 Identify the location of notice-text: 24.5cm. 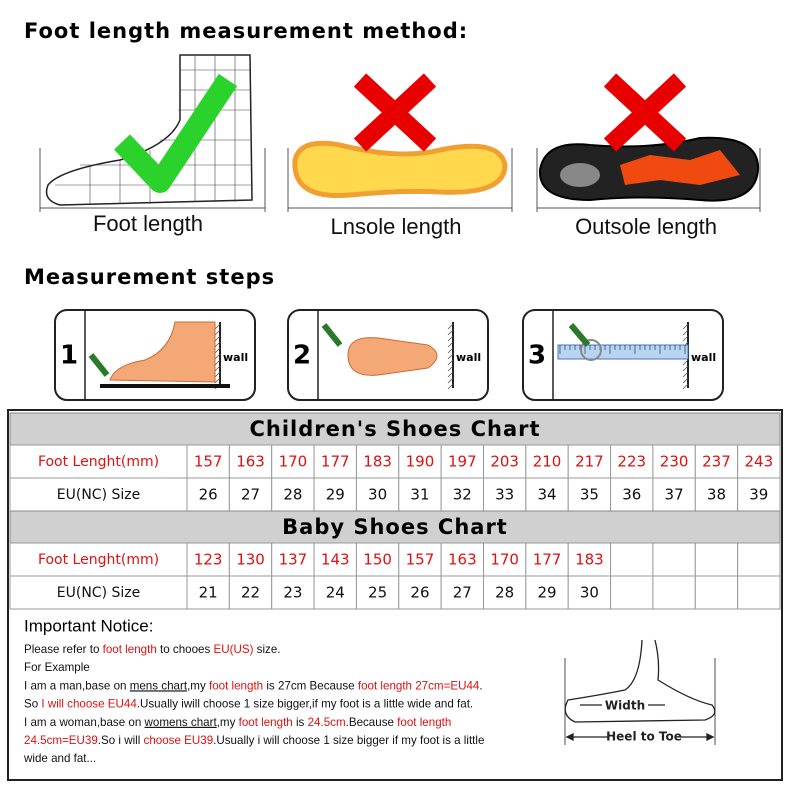
(327, 722).